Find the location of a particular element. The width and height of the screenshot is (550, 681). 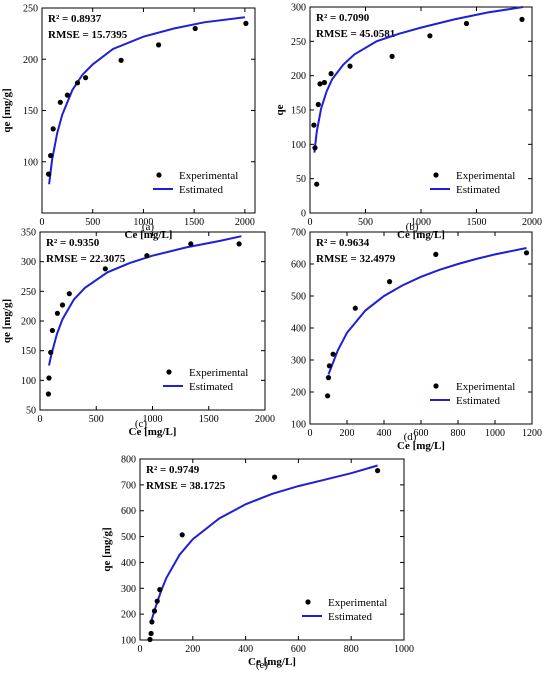

r-squared-label: R² = 0.8937 is located at coordinates (75, 19).